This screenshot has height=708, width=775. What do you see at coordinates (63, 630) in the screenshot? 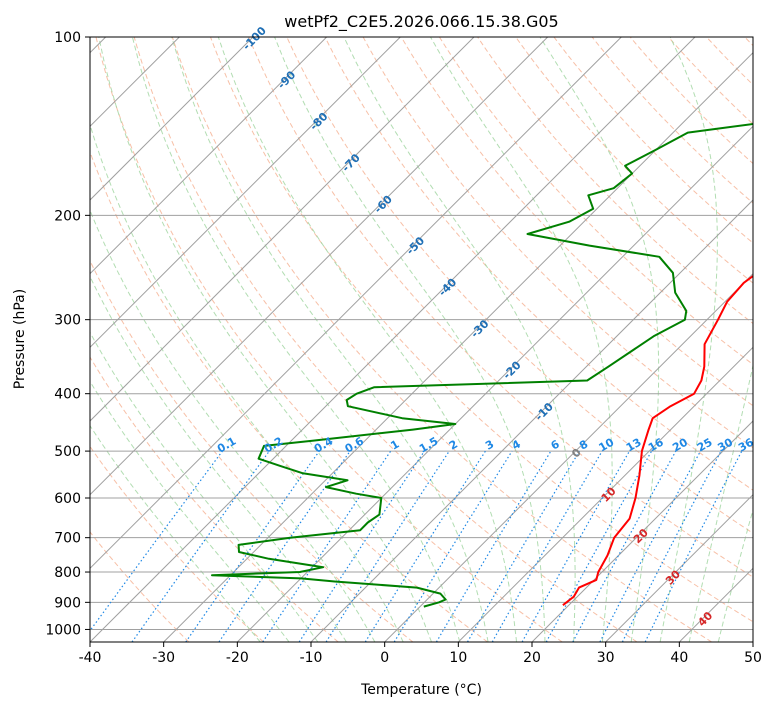
I see `y-tick-label: 1000` at bounding box center [63, 630].